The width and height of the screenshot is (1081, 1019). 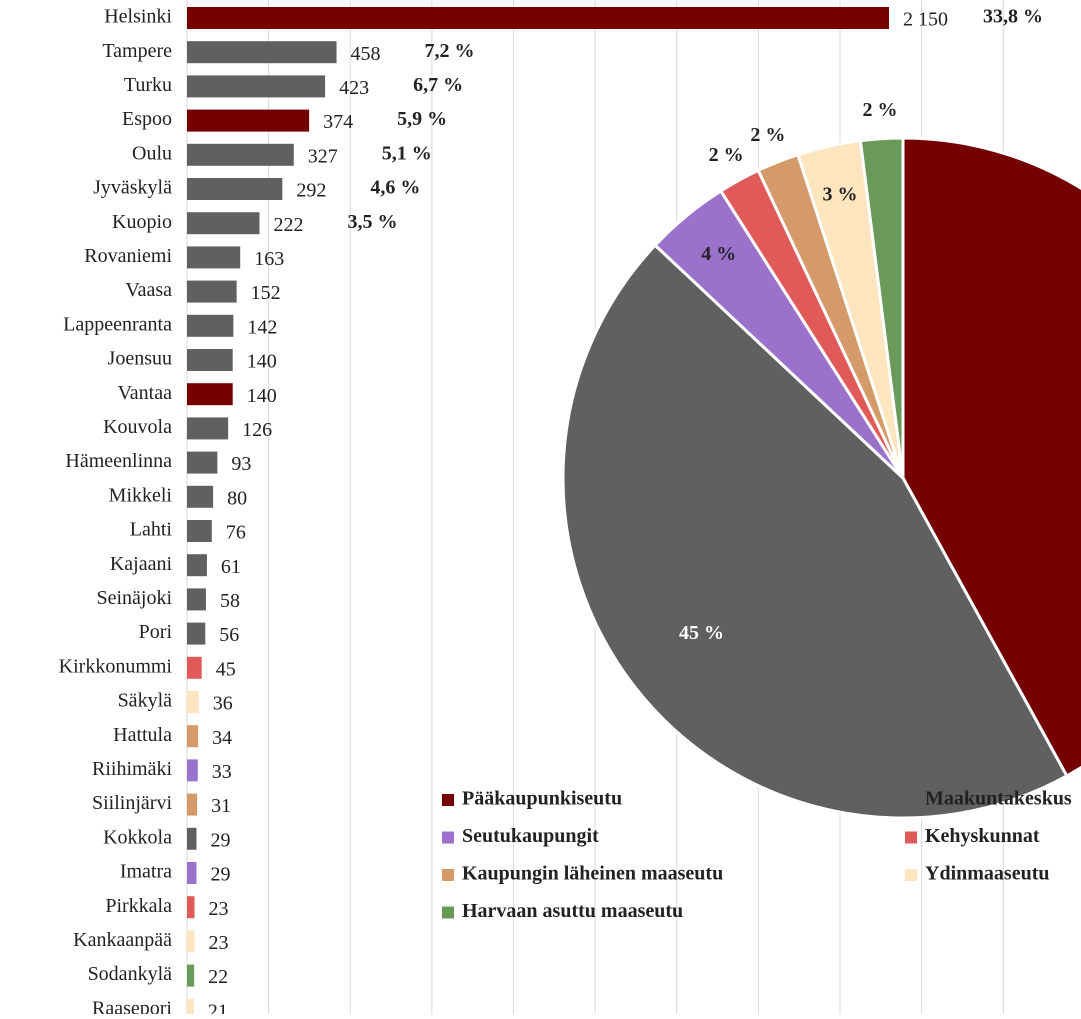 What do you see at coordinates (366, 54) in the screenshot?
I see `value-label: 458` at bounding box center [366, 54].